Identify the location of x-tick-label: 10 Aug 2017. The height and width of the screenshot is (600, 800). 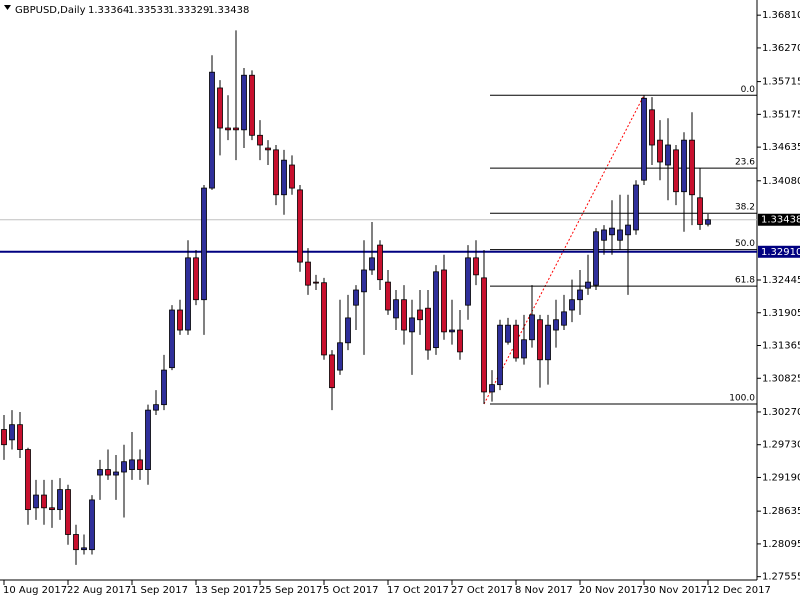
(35, 590).